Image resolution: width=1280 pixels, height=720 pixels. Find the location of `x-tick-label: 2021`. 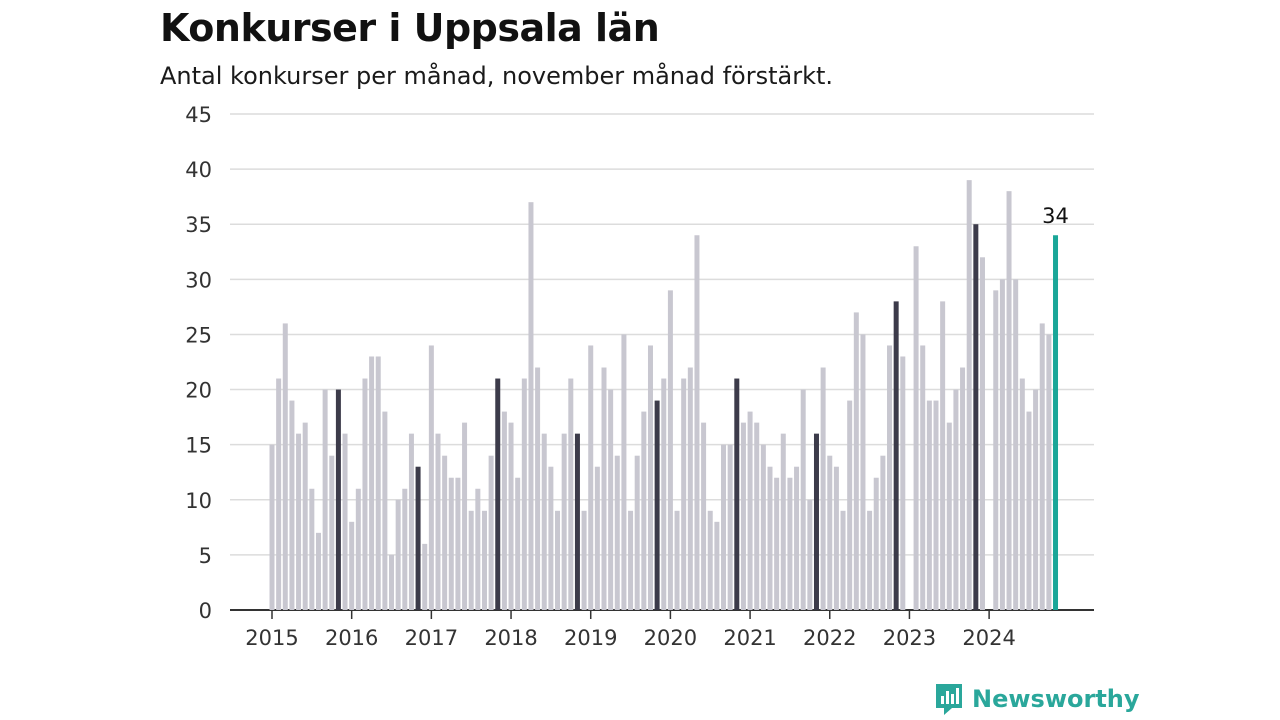

x-tick-label: 2021 is located at coordinates (749, 638).